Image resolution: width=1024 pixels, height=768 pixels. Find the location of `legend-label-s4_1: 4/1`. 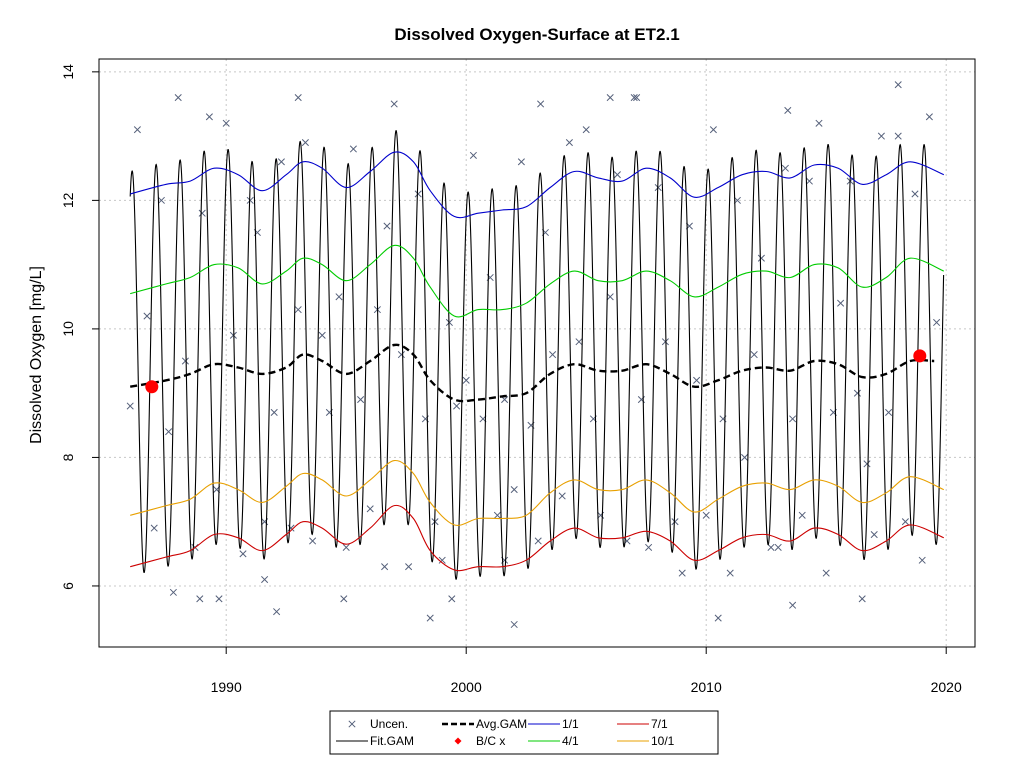

legend-label-s4_1: 4/1 is located at coordinates (570, 741).